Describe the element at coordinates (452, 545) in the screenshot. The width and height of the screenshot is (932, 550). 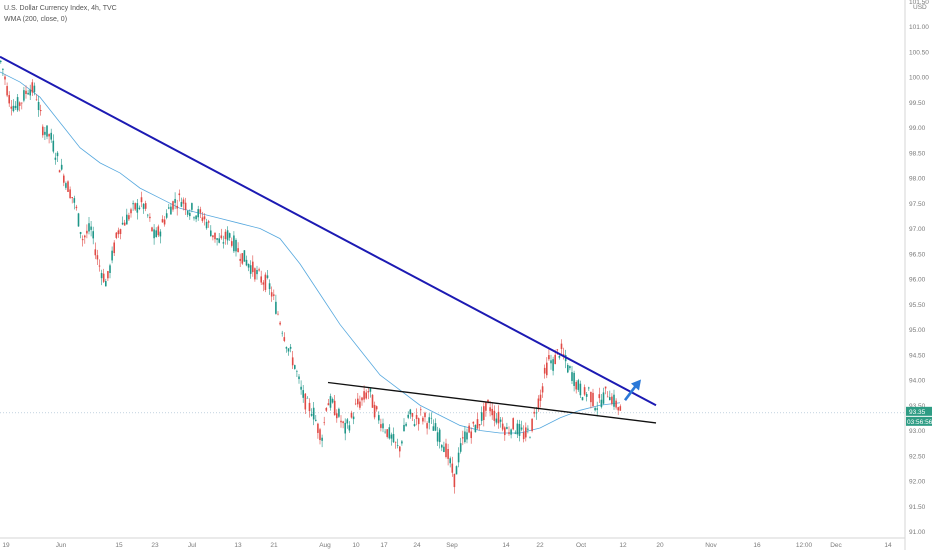
I see `time-tick-label: Sep` at that location.